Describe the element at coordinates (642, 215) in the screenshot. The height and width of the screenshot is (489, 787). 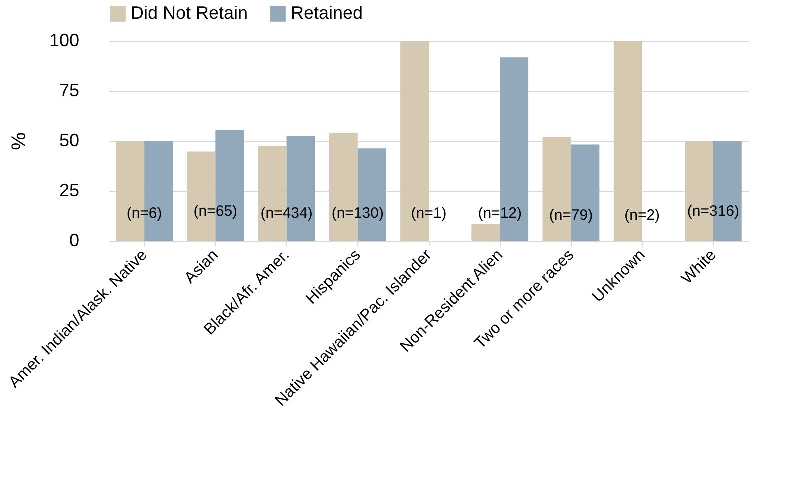
I see `annotation: (n=2)` at that location.